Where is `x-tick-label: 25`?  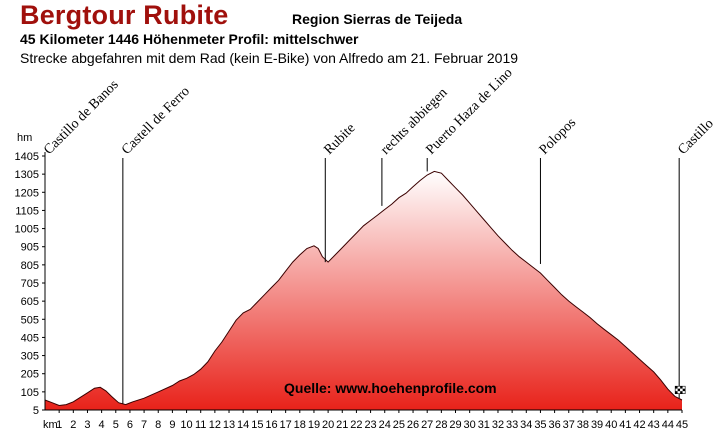 x-tick-label: 25 is located at coordinates (399, 425).